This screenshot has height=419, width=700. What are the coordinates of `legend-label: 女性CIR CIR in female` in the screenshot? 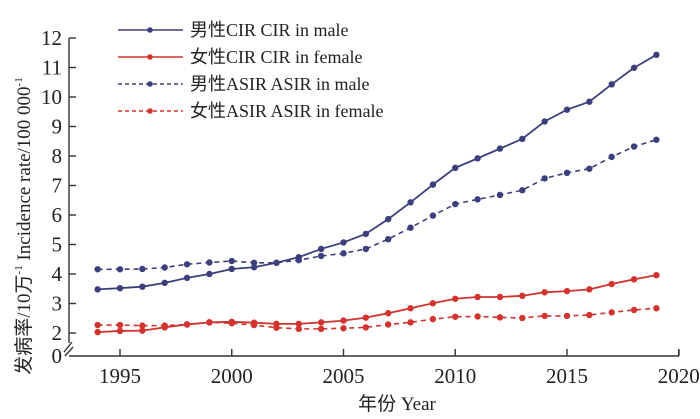 It's located at (276, 57).